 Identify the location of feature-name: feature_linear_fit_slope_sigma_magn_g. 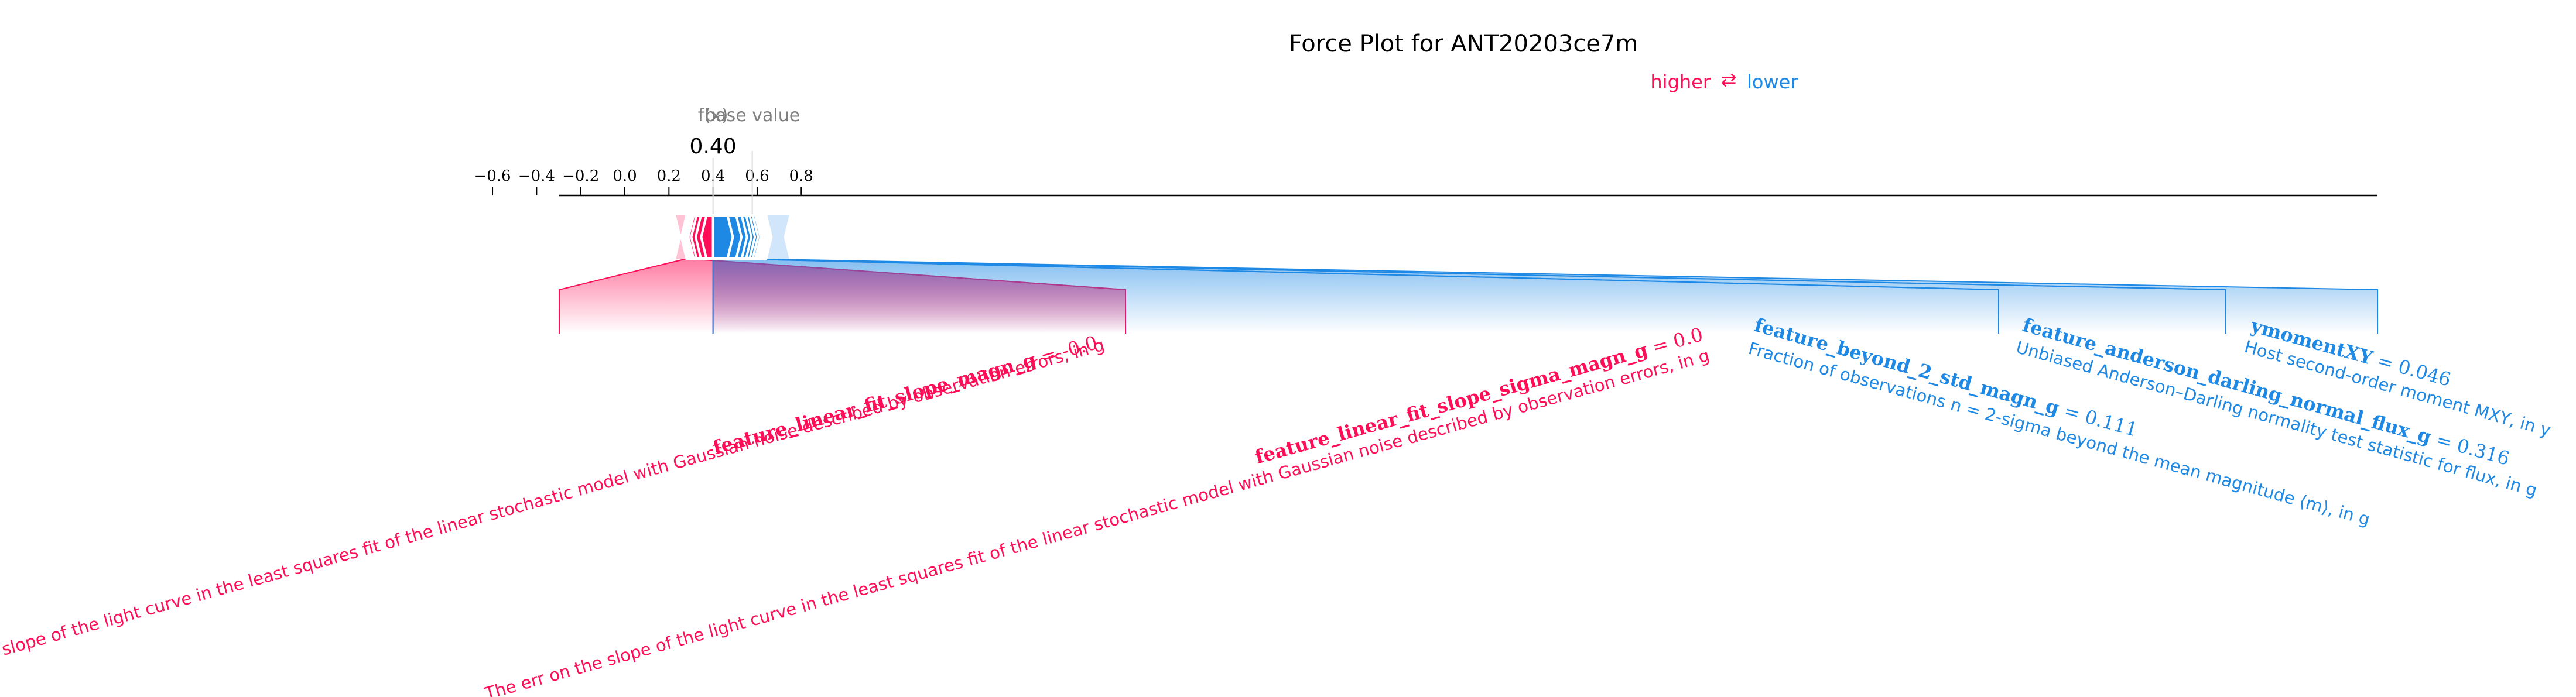
(1452, 403).